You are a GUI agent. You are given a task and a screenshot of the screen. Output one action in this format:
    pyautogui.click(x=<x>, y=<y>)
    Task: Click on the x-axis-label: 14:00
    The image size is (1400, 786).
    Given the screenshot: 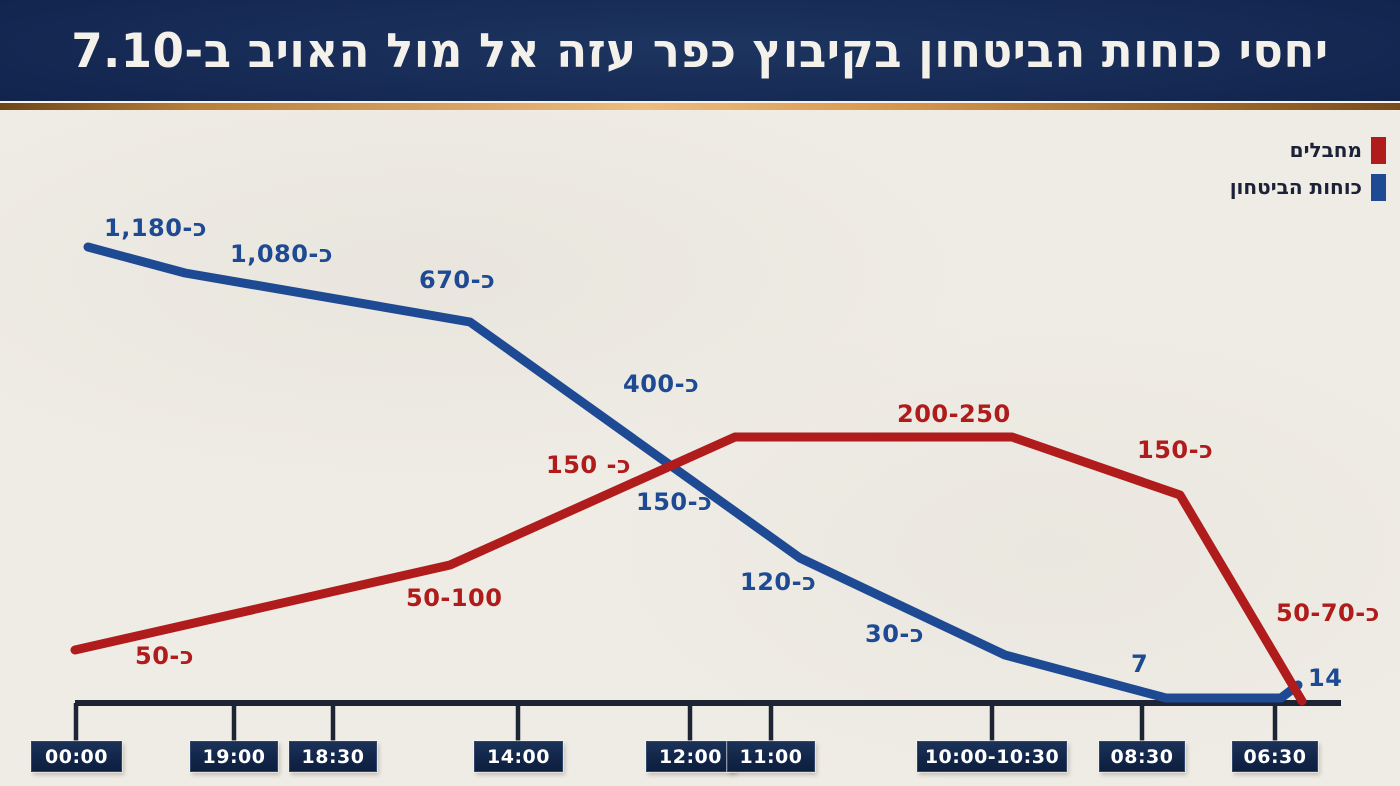 What is the action you would take?
    pyautogui.click(x=518, y=756)
    